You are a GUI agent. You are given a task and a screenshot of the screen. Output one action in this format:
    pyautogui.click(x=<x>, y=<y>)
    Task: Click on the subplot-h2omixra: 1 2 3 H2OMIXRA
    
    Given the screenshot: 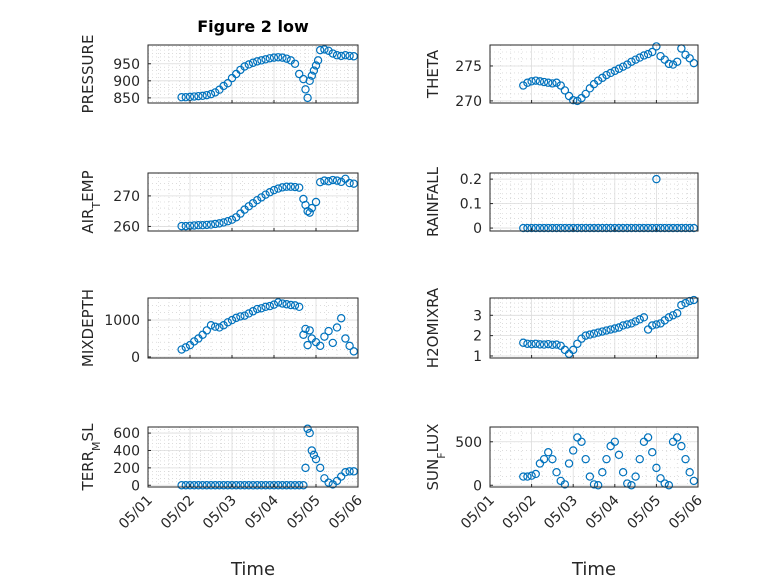 What is the action you would take?
    pyautogui.click(x=561, y=327)
    